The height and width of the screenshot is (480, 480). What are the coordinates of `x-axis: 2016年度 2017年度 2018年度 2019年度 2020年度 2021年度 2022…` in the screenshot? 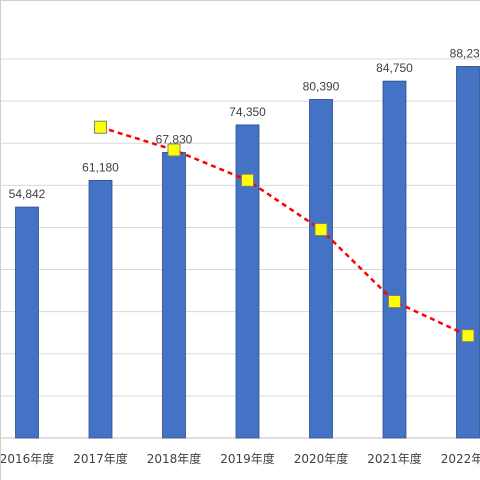 It's located at (240, 458).